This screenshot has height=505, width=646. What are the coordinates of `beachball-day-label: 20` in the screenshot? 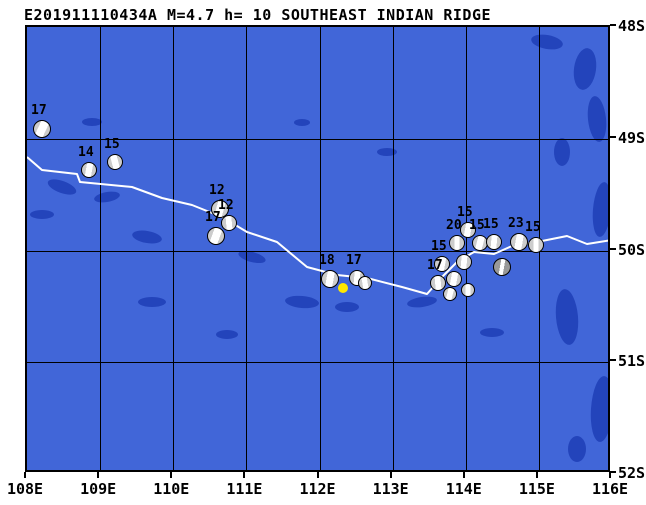 It's located at (454, 225).